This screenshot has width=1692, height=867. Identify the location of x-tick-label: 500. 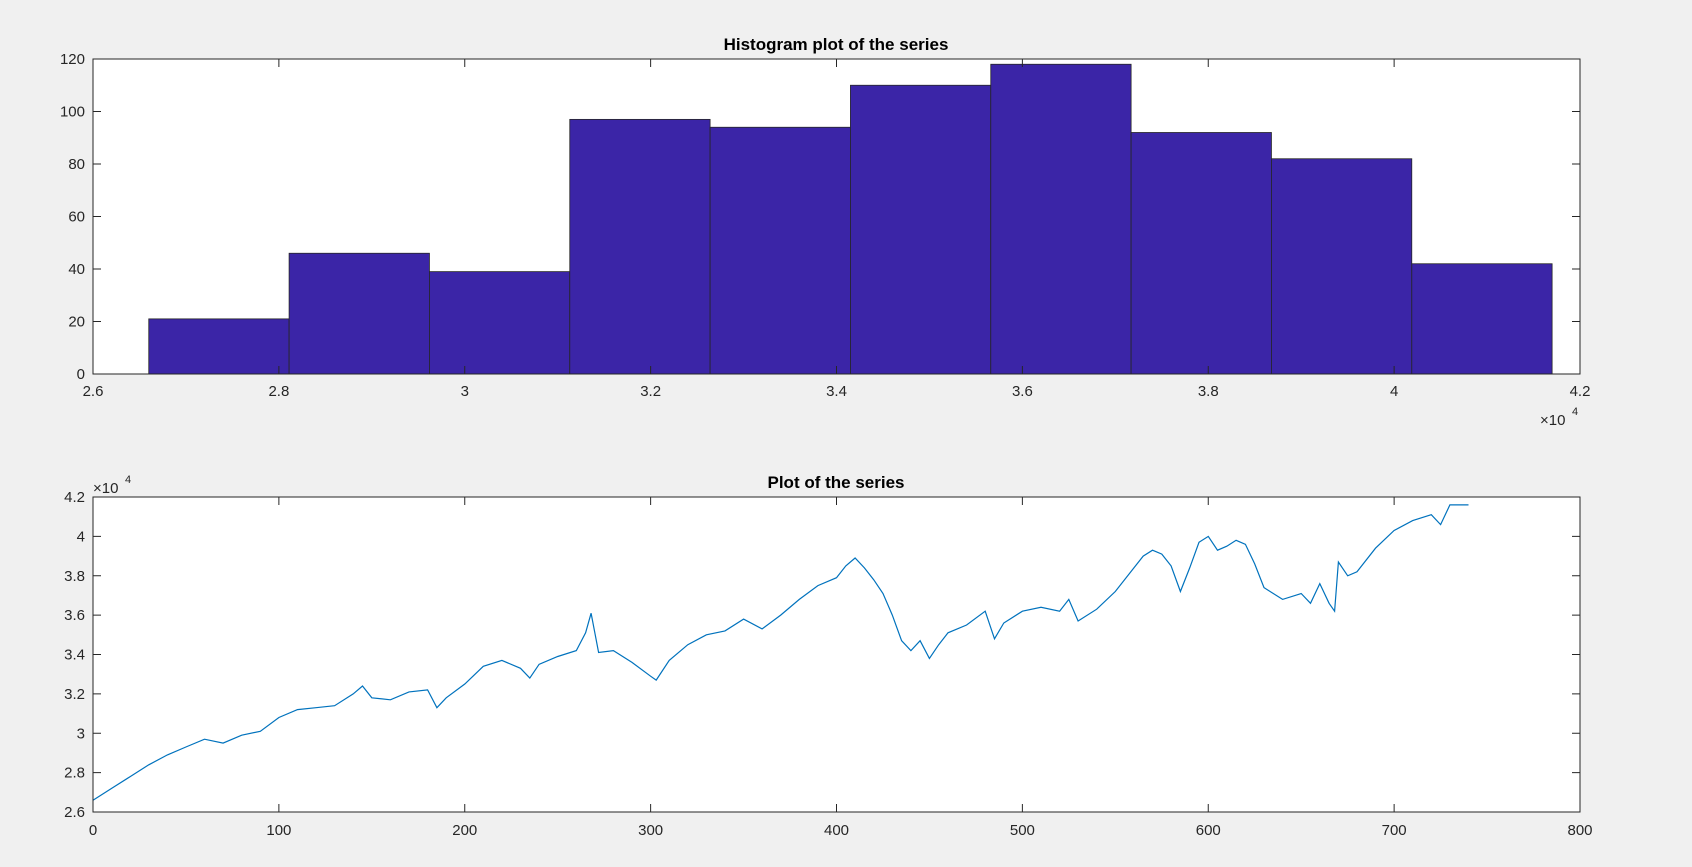
(1022, 830).